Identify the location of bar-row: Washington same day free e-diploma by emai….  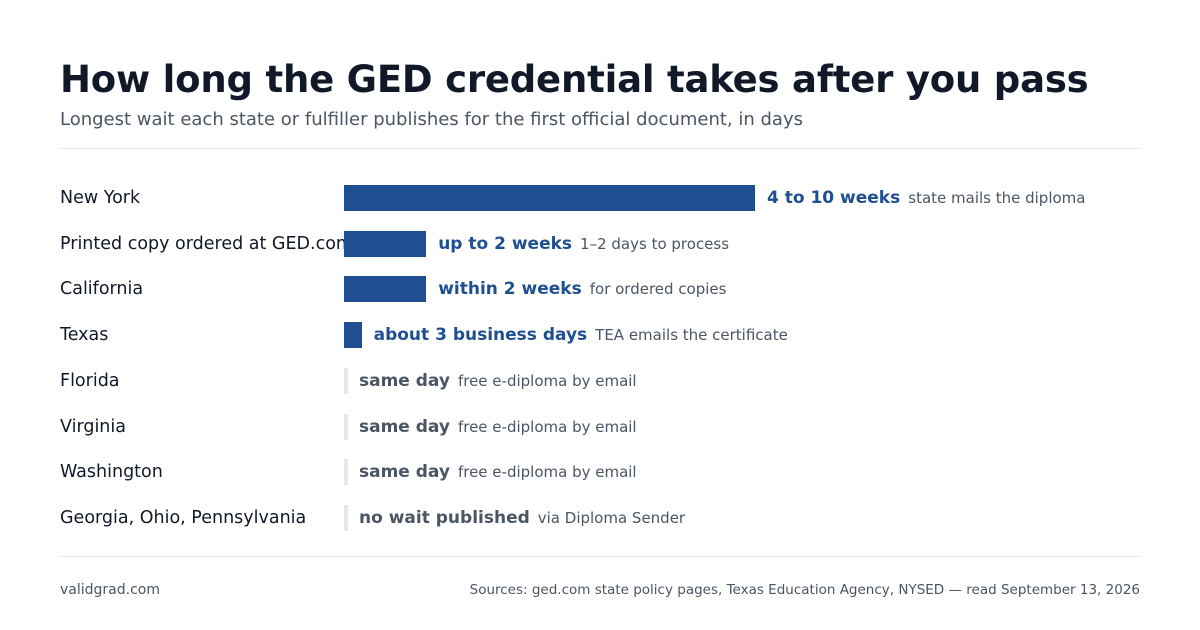
(600, 472).